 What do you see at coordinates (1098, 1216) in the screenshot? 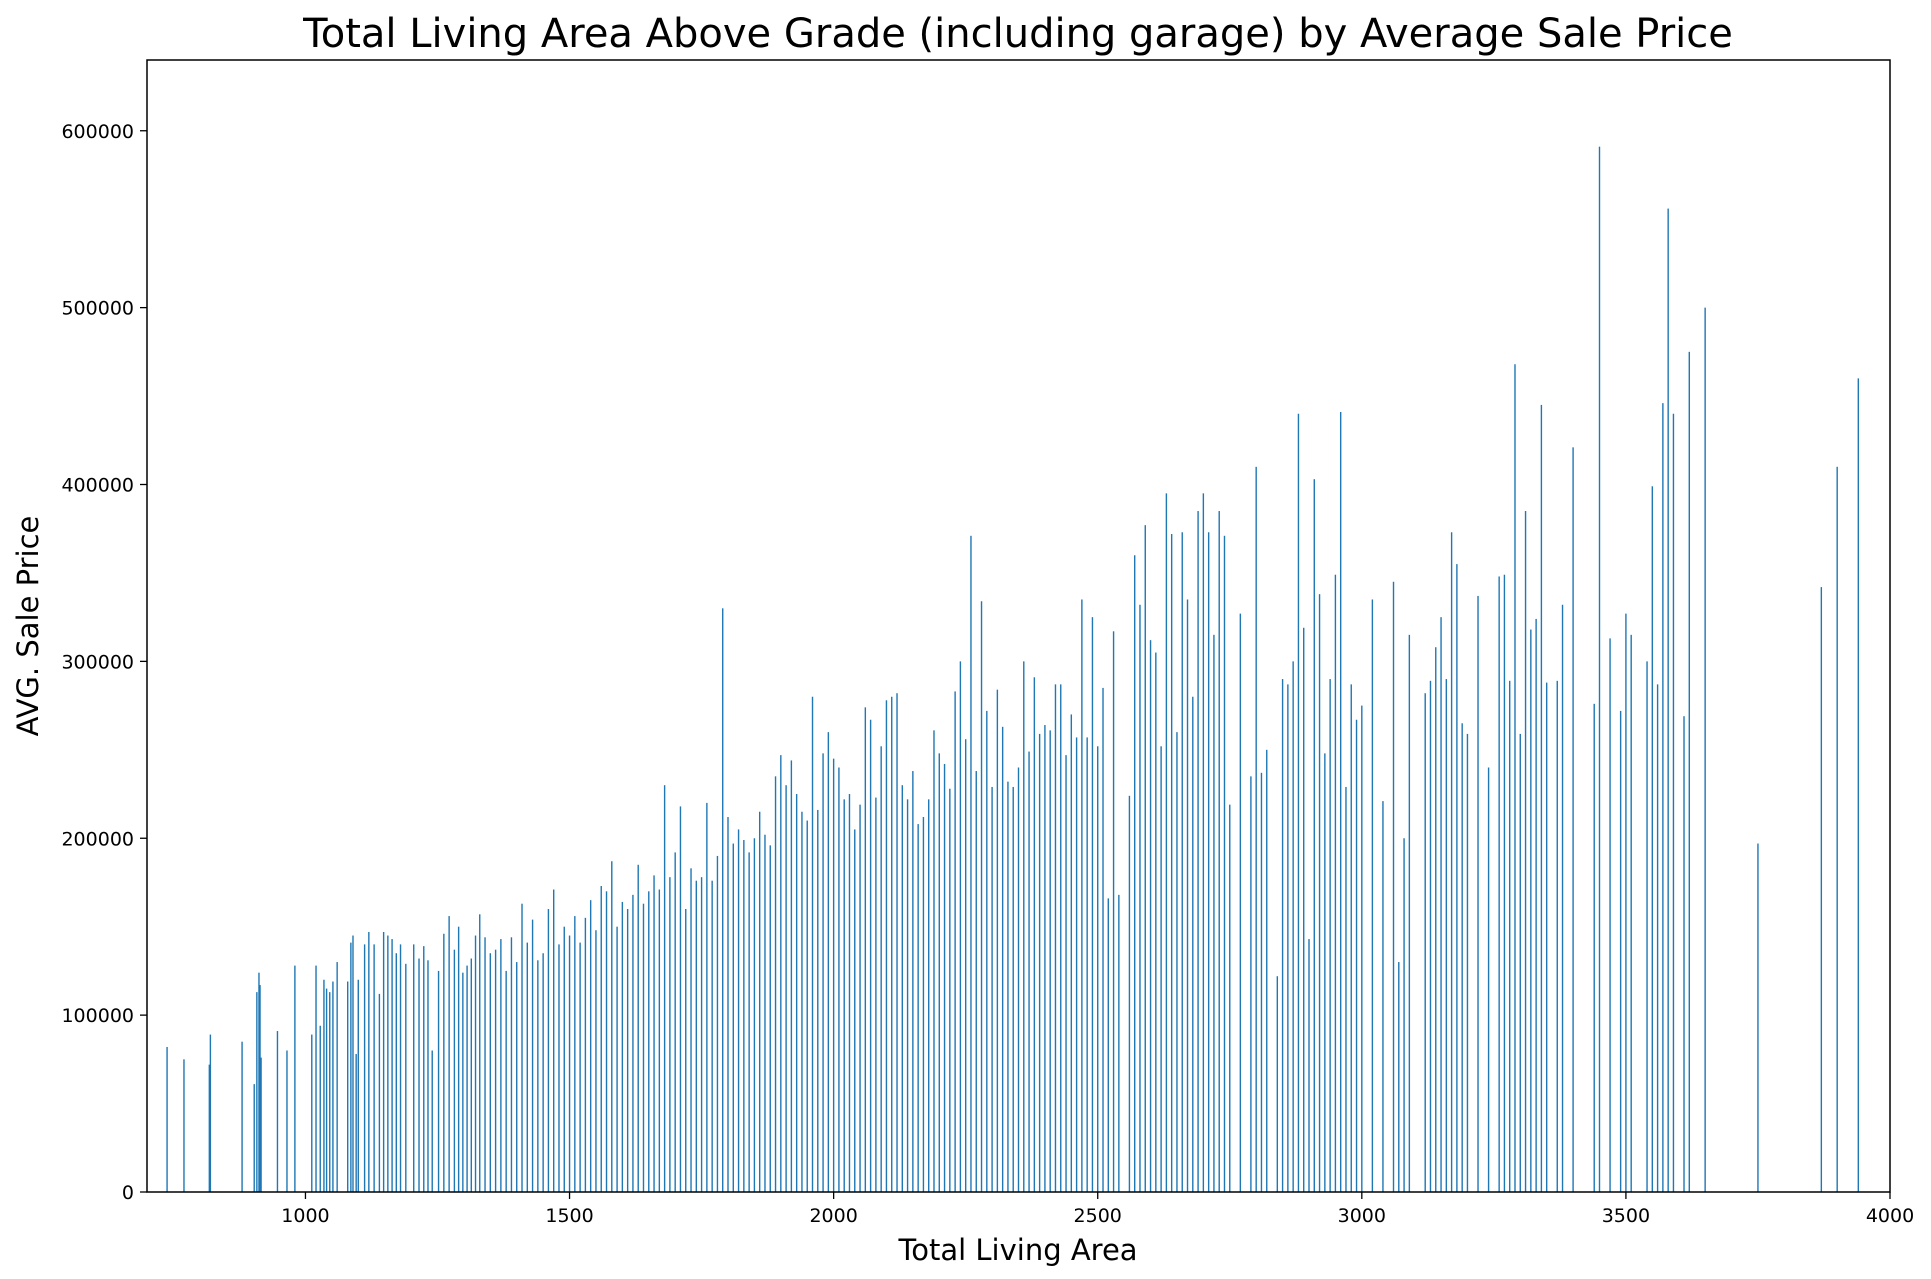
I see `x-tick-label: 2500` at bounding box center [1098, 1216].